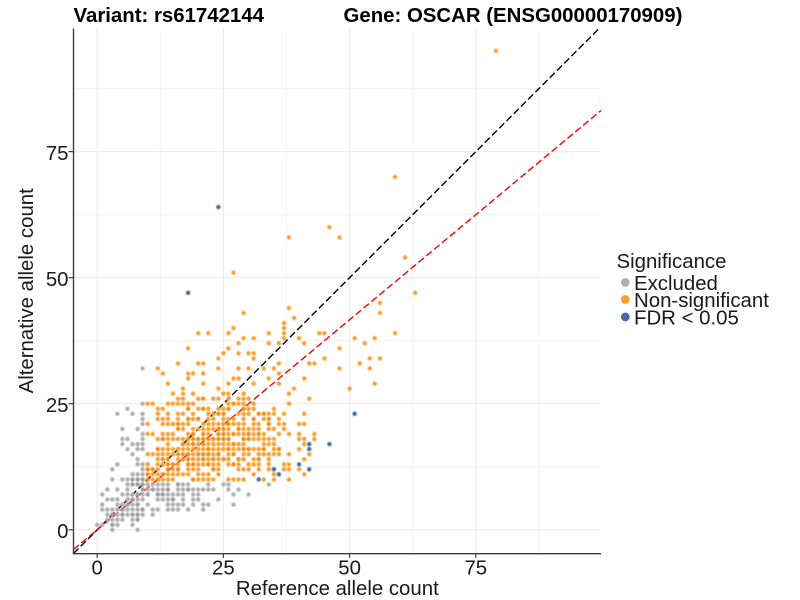  What do you see at coordinates (169, 16) in the screenshot?
I see `svg-text: Variant: rs61742144` at bounding box center [169, 16].